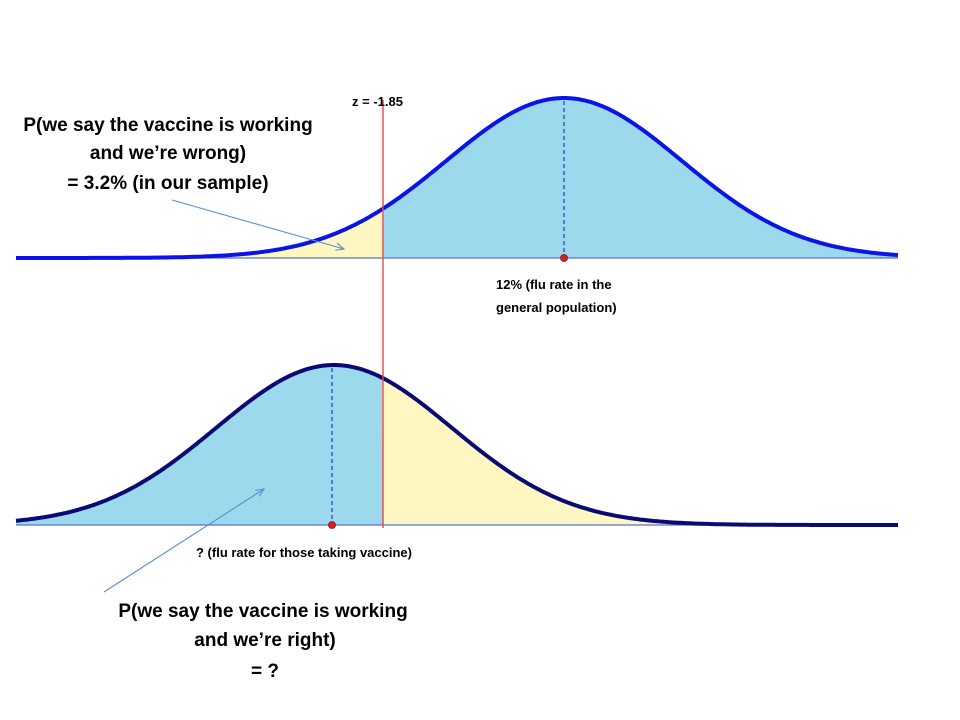  I want to click on bottom-right-area, so click(640, 451).